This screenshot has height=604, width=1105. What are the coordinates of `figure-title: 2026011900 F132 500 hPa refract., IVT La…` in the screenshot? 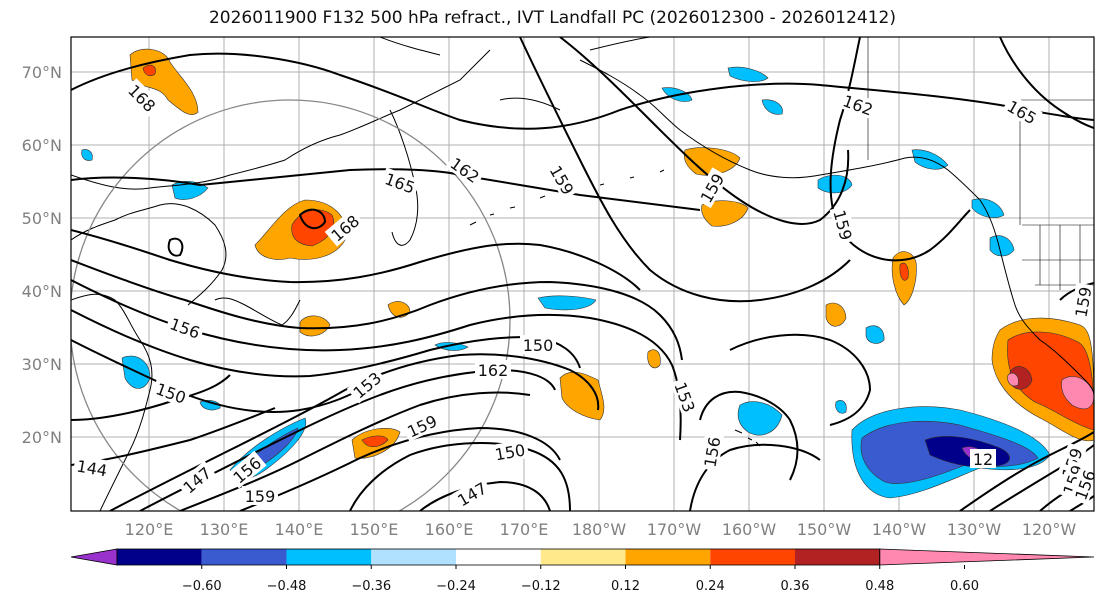 It's located at (552, 18).